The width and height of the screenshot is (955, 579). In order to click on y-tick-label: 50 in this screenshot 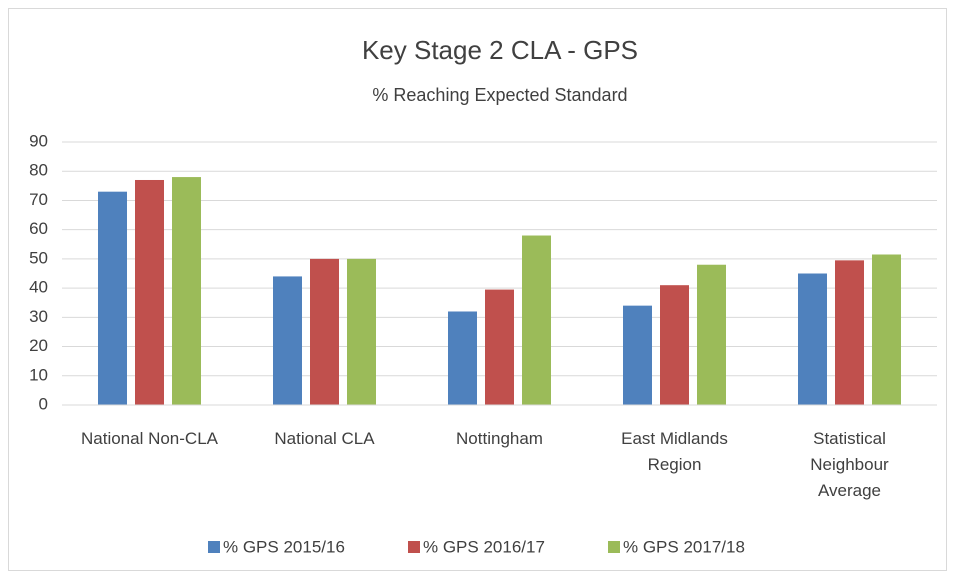, I will do `click(38, 257)`.